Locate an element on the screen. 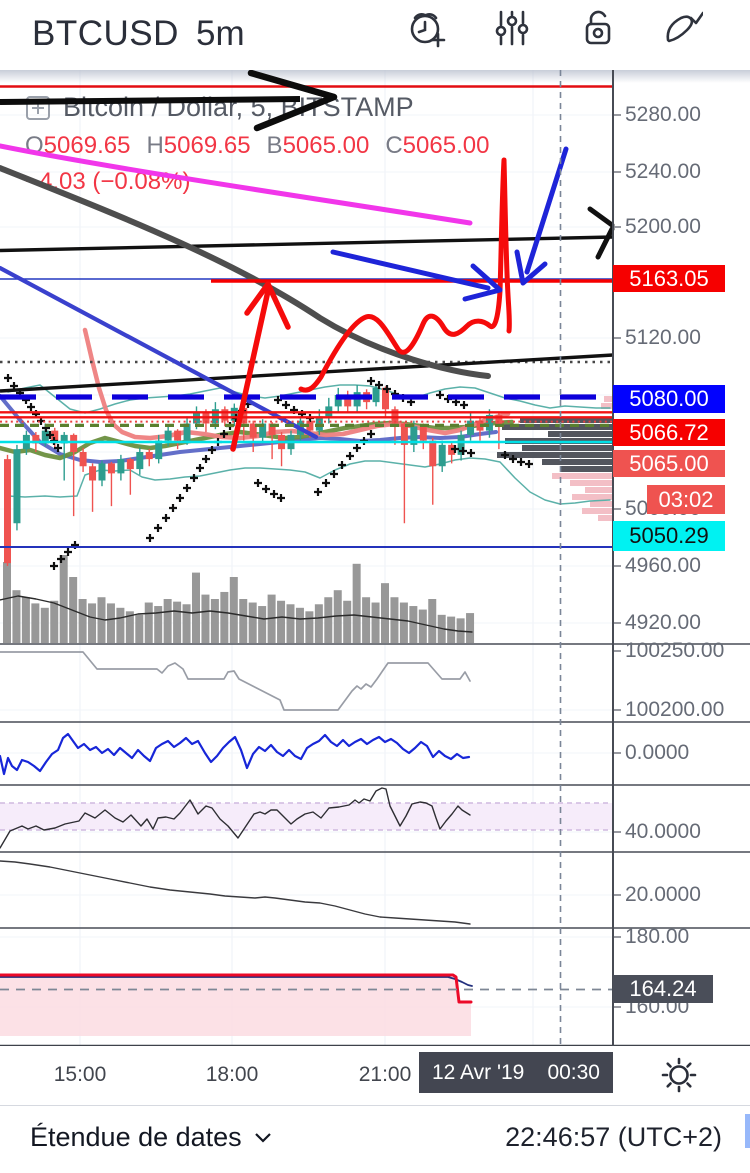 This screenshot has height=1173, width=750. price-tick: 5200.00 is located at coordinates (663, 226).